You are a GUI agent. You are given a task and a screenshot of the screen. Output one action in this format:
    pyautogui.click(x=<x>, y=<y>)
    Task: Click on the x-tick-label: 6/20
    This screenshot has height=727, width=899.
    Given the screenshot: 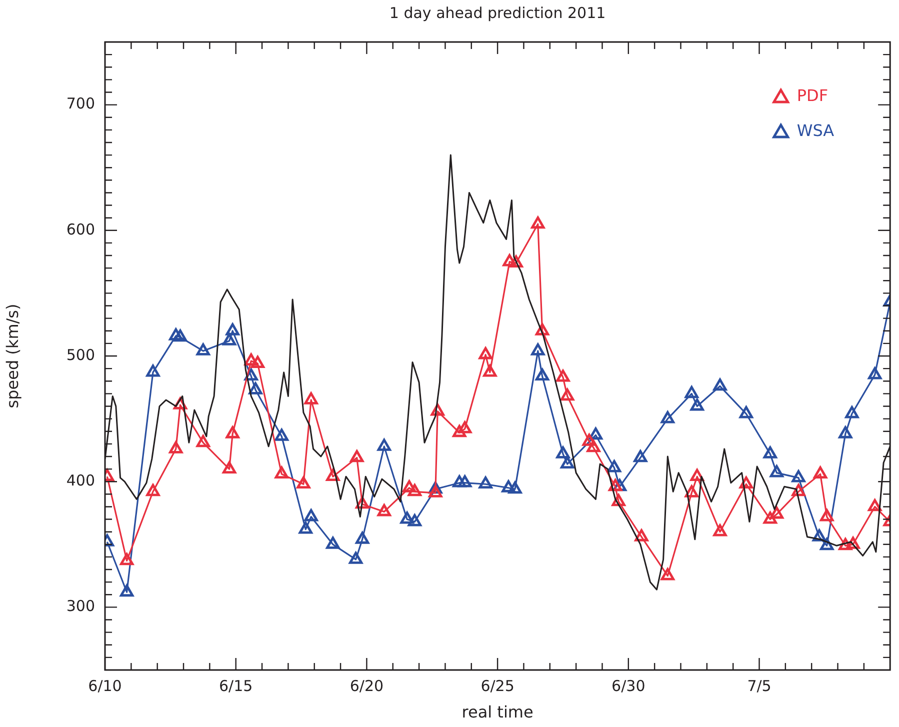 What is the action you would take?
    pyautogui.click(x=367, y=685)
    